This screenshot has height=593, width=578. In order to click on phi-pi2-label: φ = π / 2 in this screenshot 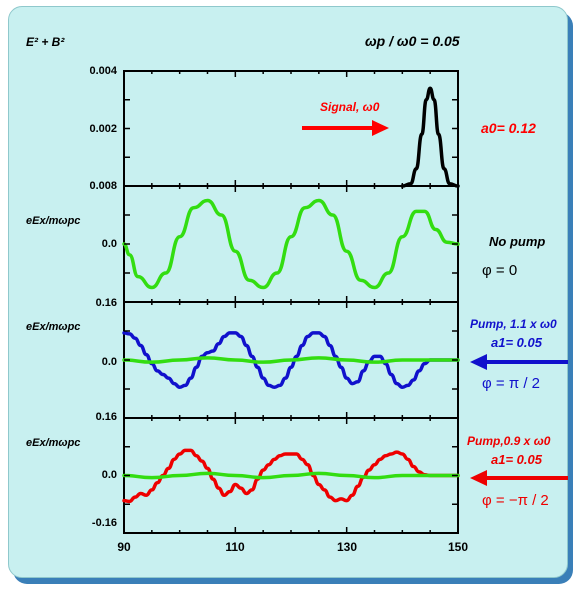, I will do `click(511, 383)`.